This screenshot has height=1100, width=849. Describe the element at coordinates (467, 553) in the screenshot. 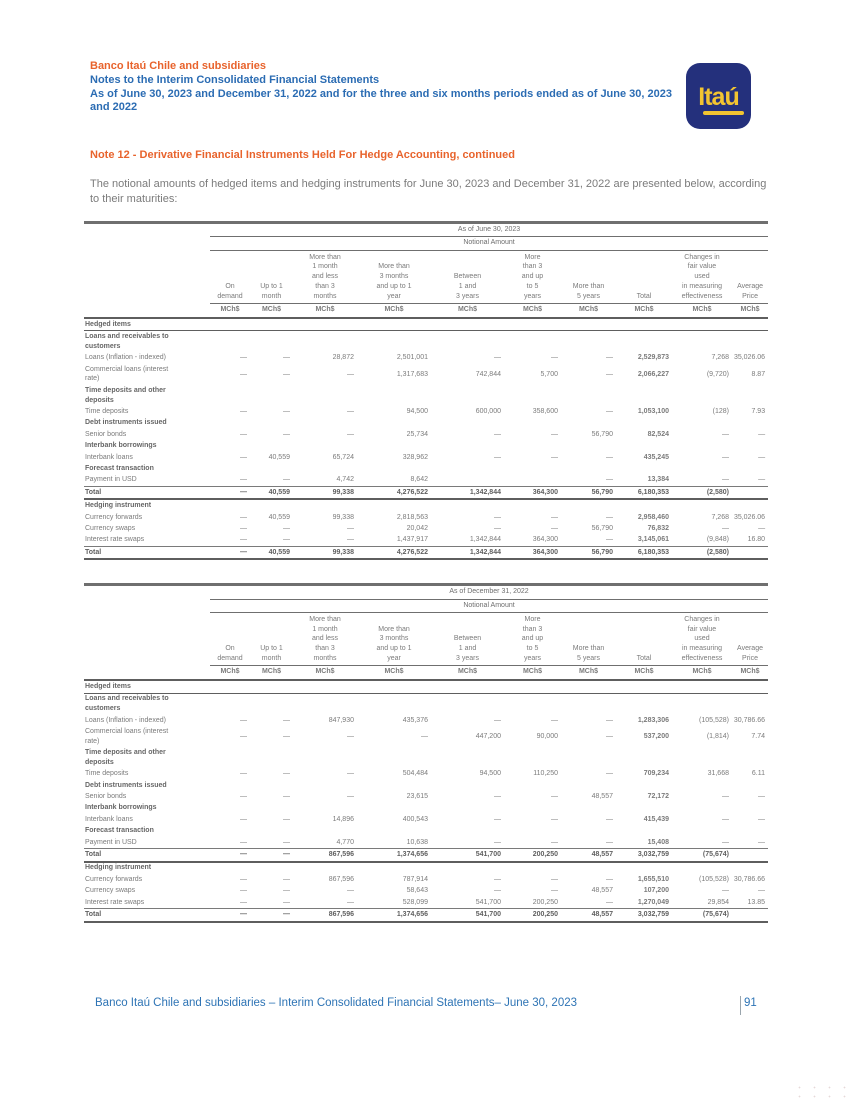

I see `value-cell: 1,342,844` at that location.